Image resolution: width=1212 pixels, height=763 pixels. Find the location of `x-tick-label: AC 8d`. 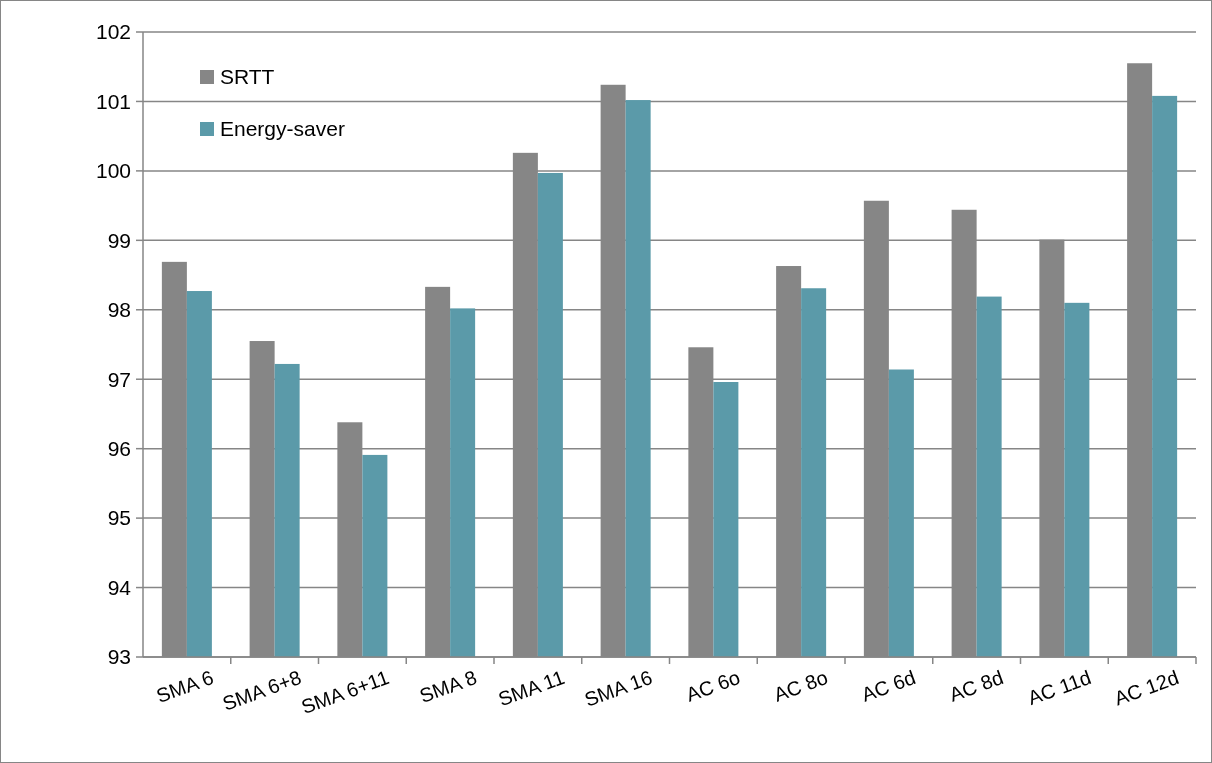

x-tick-label: AC 8d is located at coordinates (976, 686).